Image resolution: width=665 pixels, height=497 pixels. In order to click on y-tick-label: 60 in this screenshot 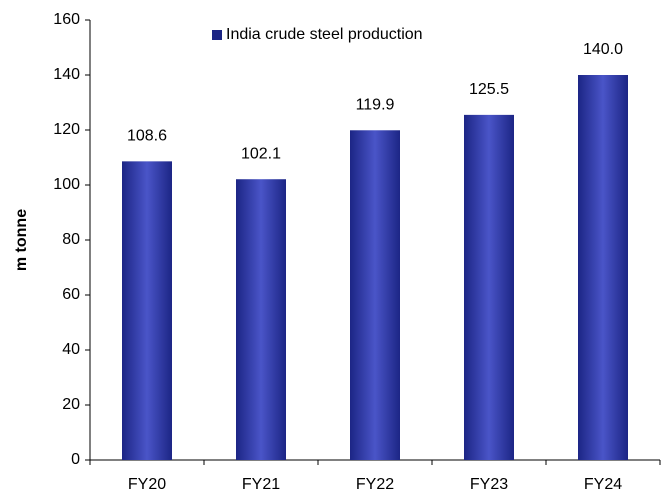, I will do `click(71, 294)`.